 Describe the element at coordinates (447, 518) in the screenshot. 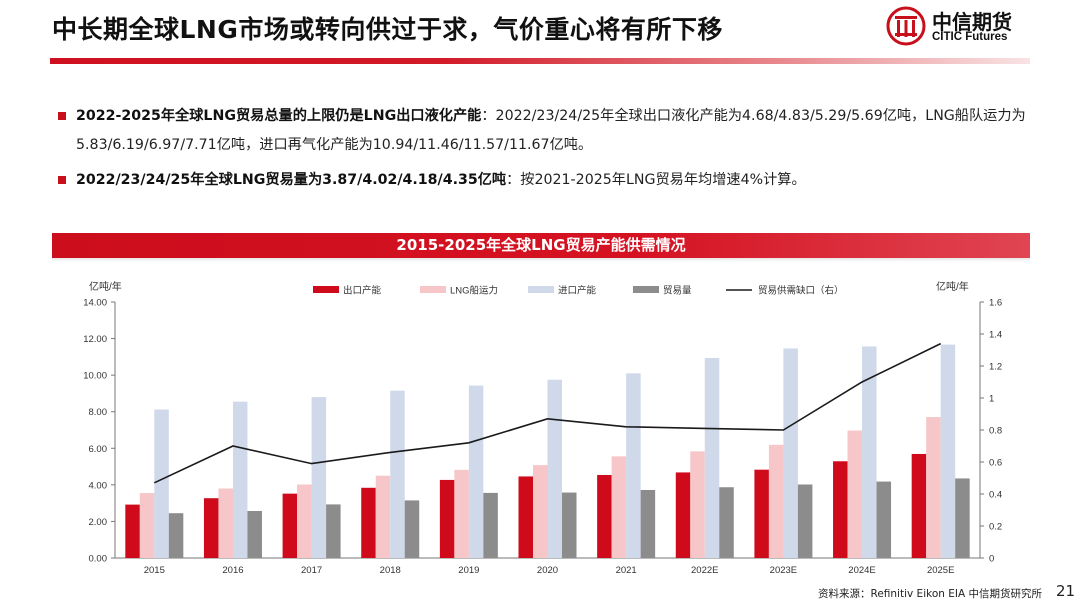

I see `bar-1-2019` at that location.